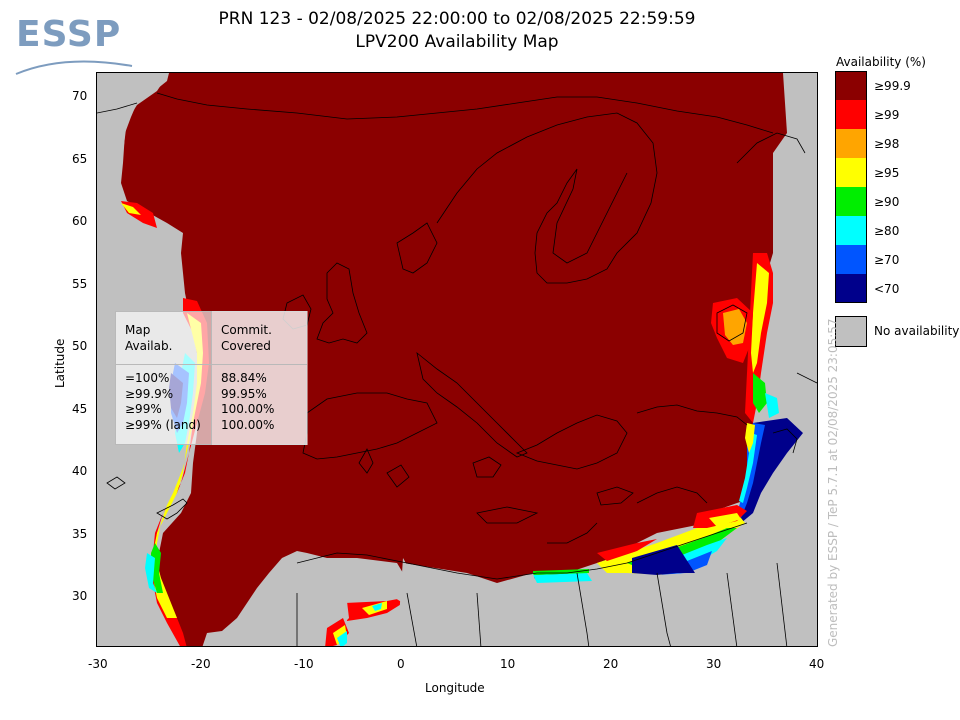  I want to click on x-tick-label: -30, so click(98, 664).